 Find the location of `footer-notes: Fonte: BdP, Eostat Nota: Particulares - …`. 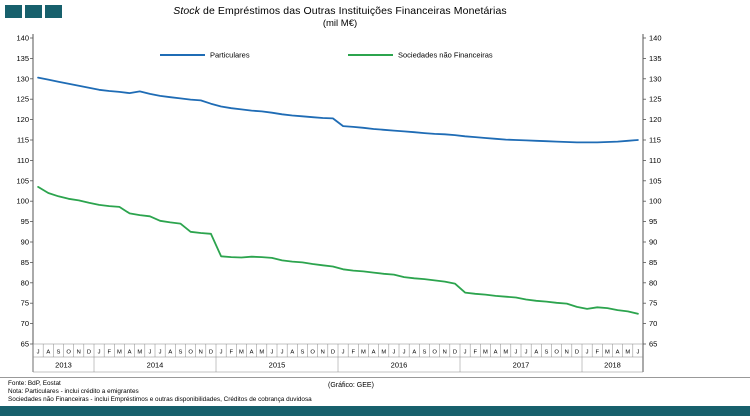

footer-notes: Fonte: BdP, Eostat Nota: Particulares - … is located at coordinates (160, 391).